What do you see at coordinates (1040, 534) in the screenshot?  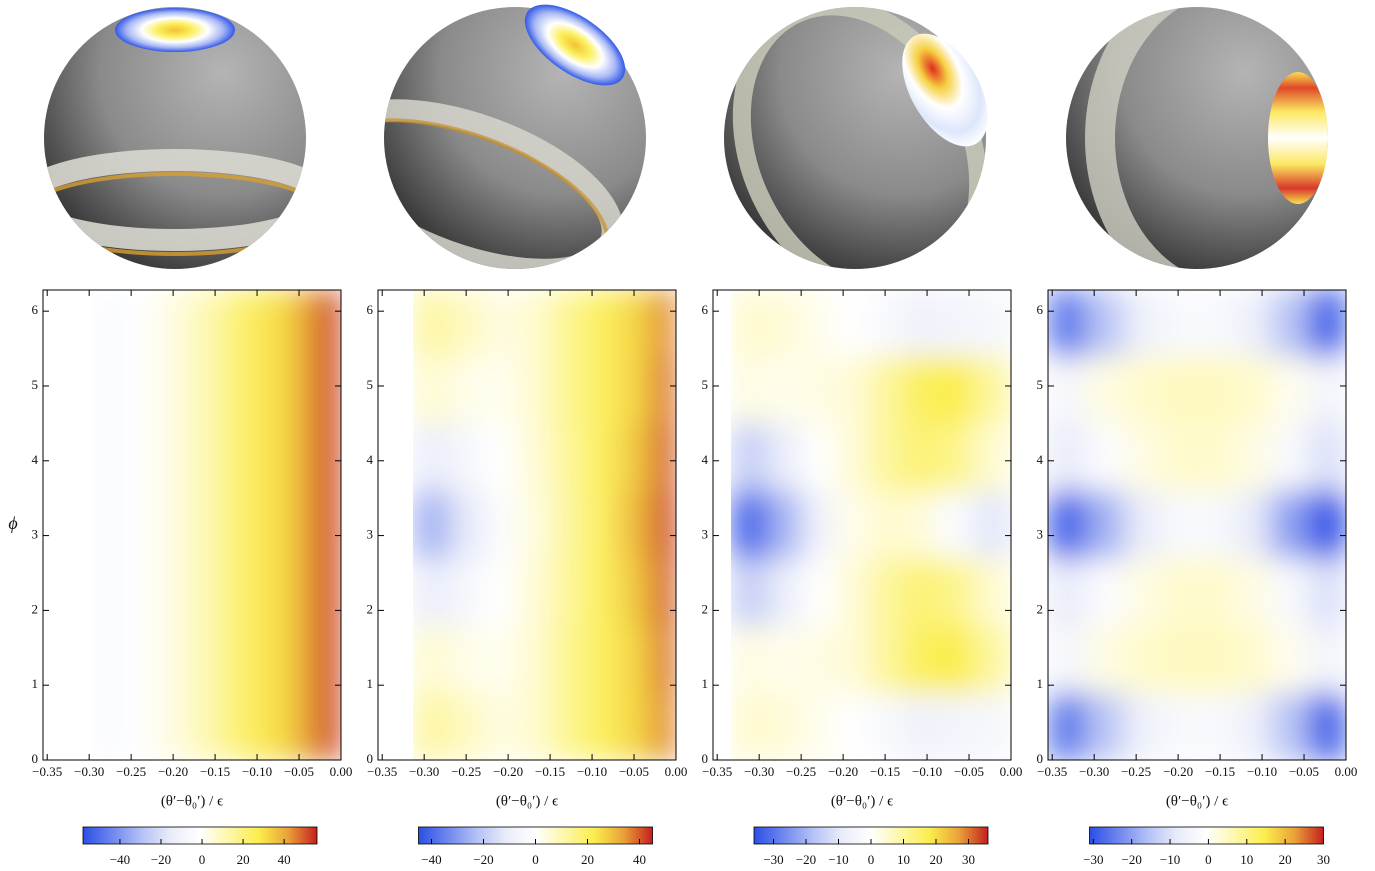 I see `y-tick-label: 3` at bounding box center [1040, 534].